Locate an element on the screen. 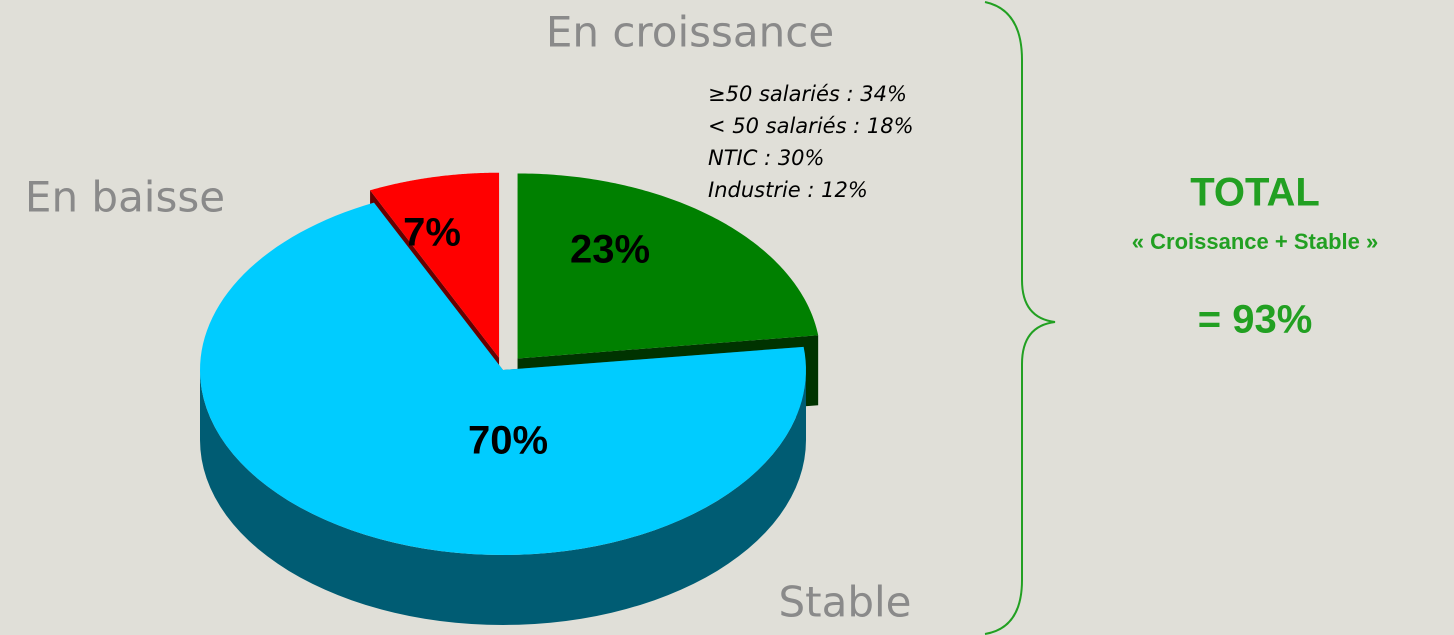 Image resolution: width=1454 pixels, height=635 pixels. total-value: = 93% is located at coordinates (1255, 320).